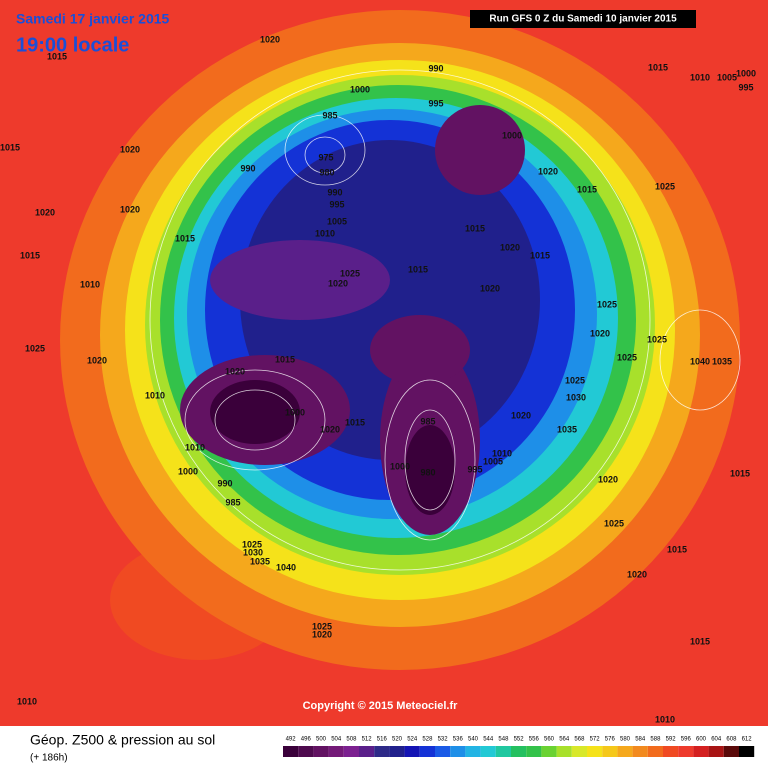 This screenshot has width=768, height=773. Describe the element at coordinates (253, 552) in the screenshot. I see `isobar-label: 1030` at that location.